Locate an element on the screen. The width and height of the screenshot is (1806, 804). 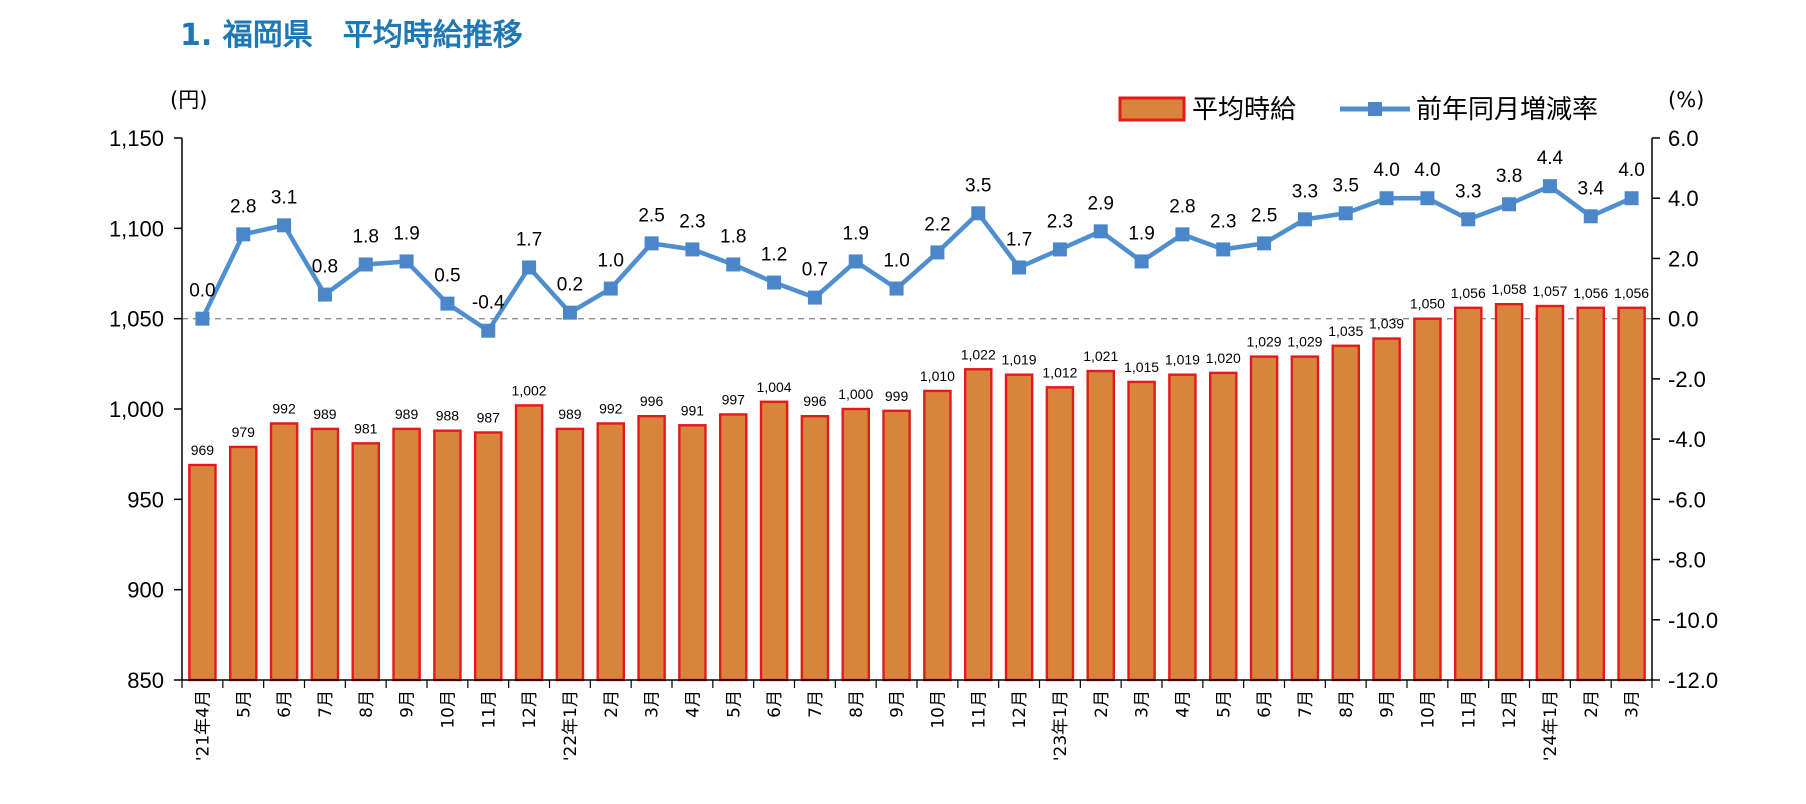
yoy-value-label-15: 0.7 is located at coordinates (815, 270).